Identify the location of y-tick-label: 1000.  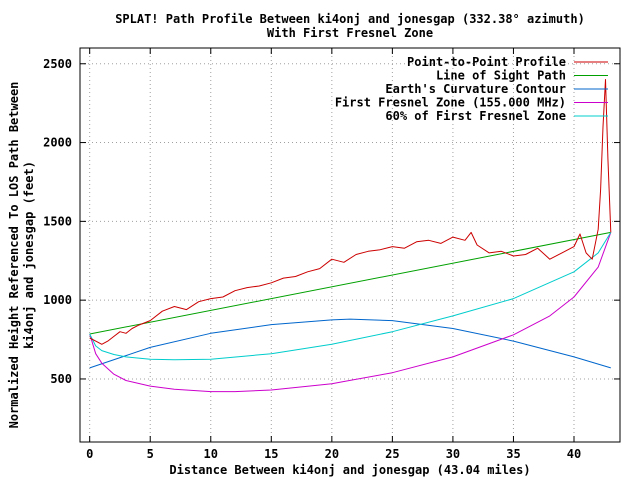
(57, 300).